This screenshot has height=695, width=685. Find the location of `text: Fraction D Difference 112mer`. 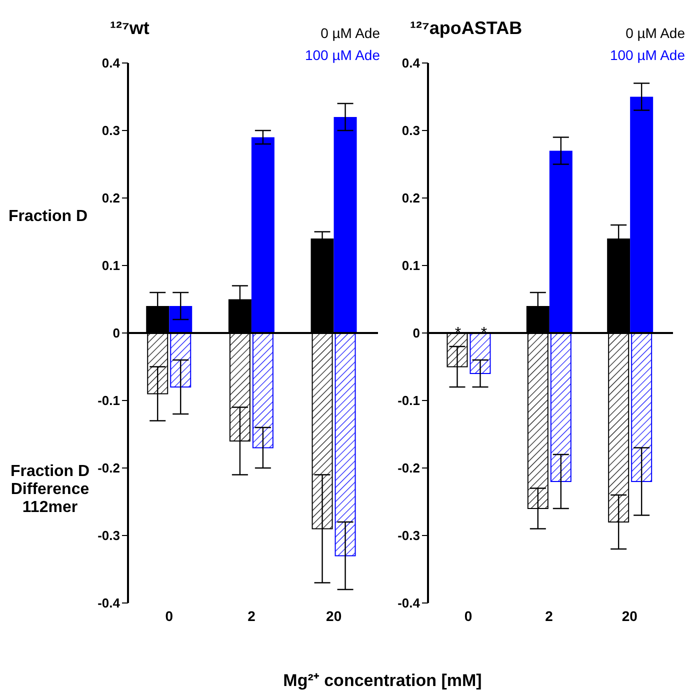

text: Fraction D Difference 112mer is located at coordinates (50, 489).